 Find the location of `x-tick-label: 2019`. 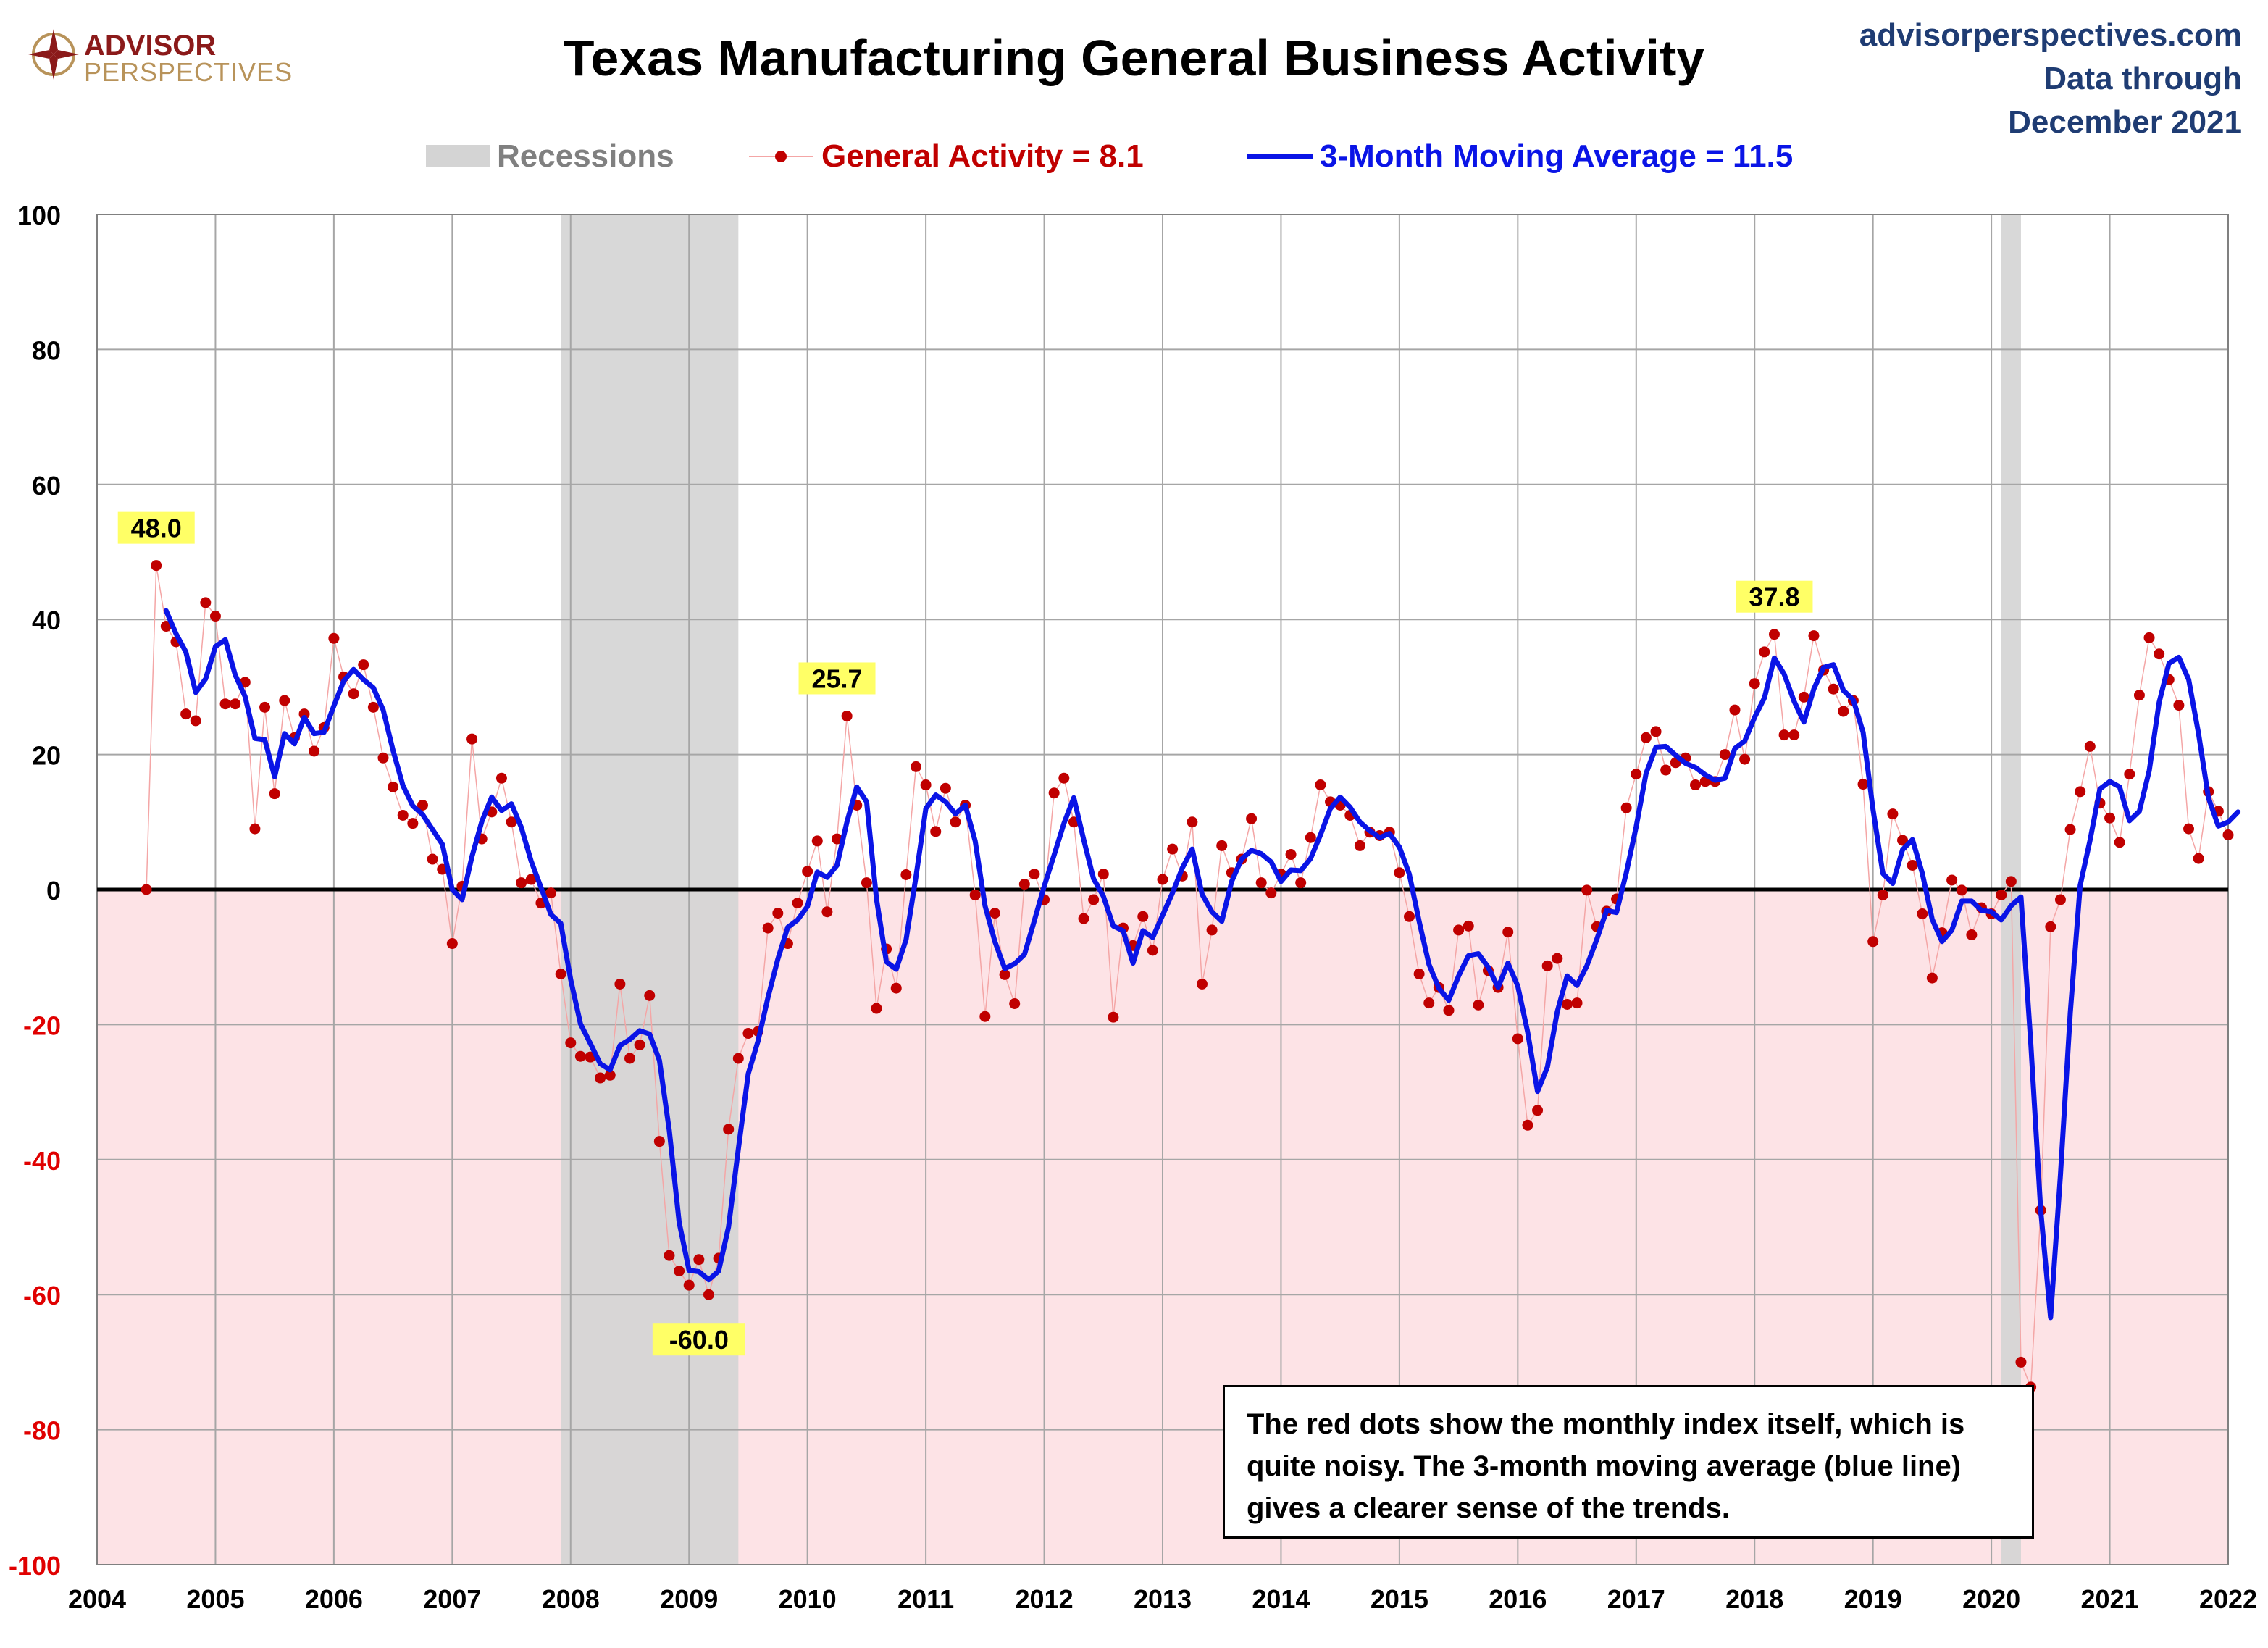

x-tick-label: 2019 is located at coordinates (1873, 1599).